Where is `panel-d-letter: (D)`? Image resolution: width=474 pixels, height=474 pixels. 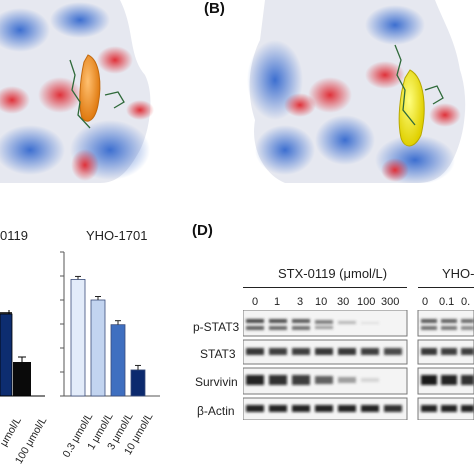 panel-d-letter: (D) is located at coordinates (202, 230).